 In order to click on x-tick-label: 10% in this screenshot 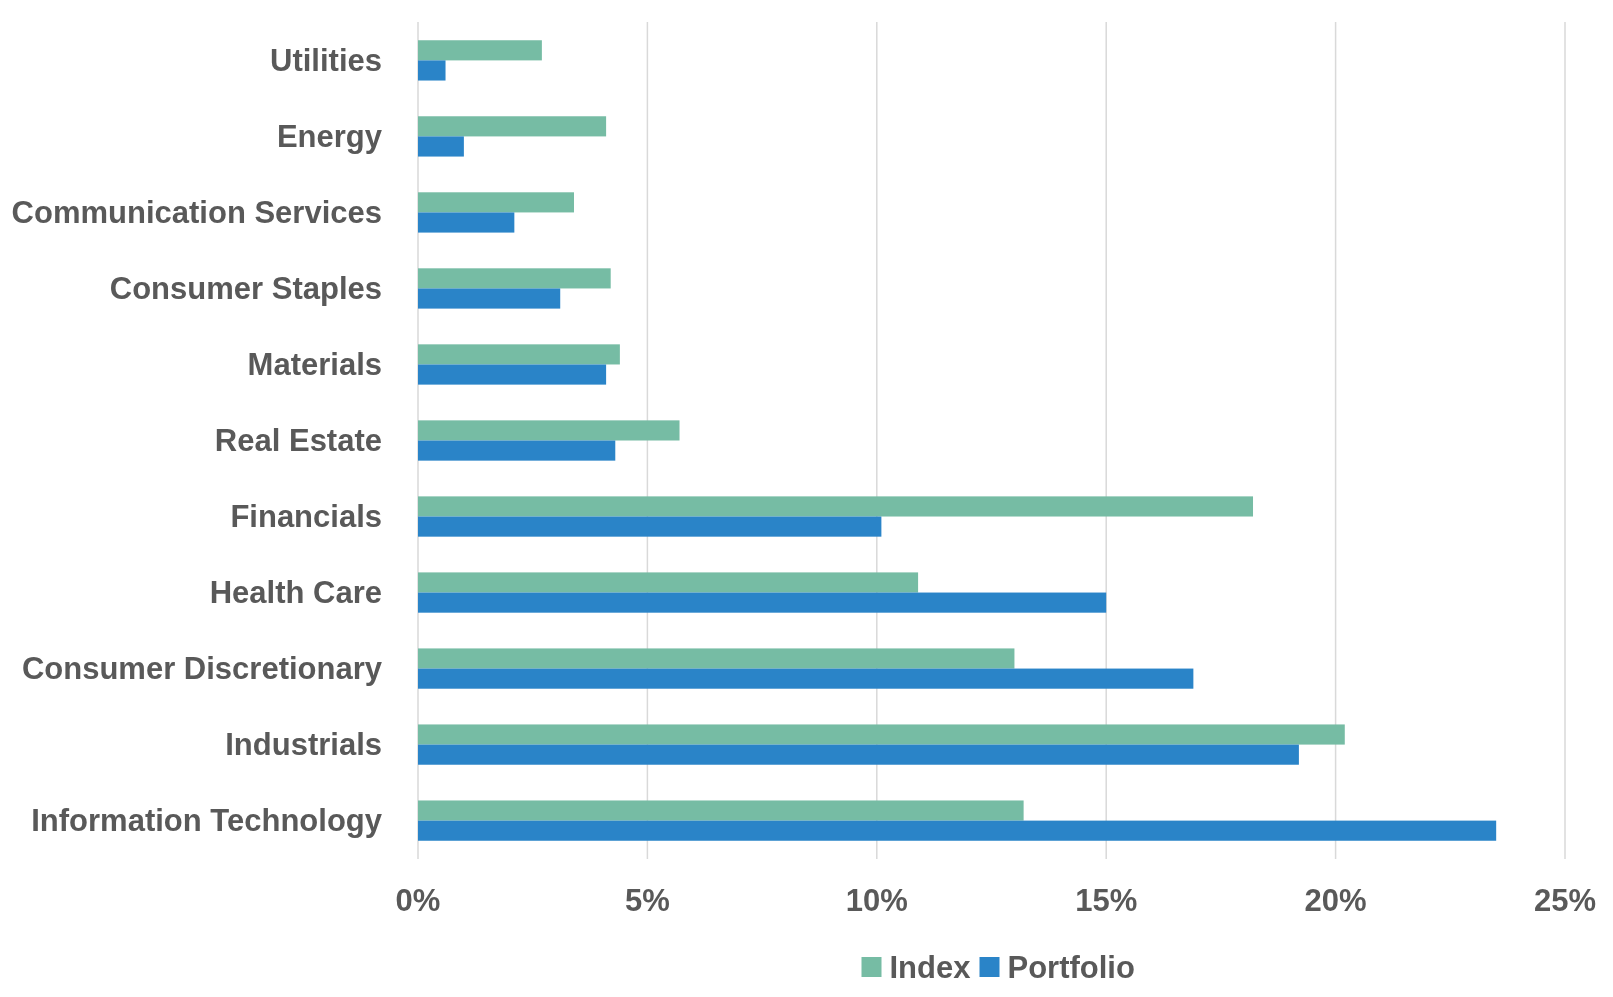, I will do `click(876, 900)`.